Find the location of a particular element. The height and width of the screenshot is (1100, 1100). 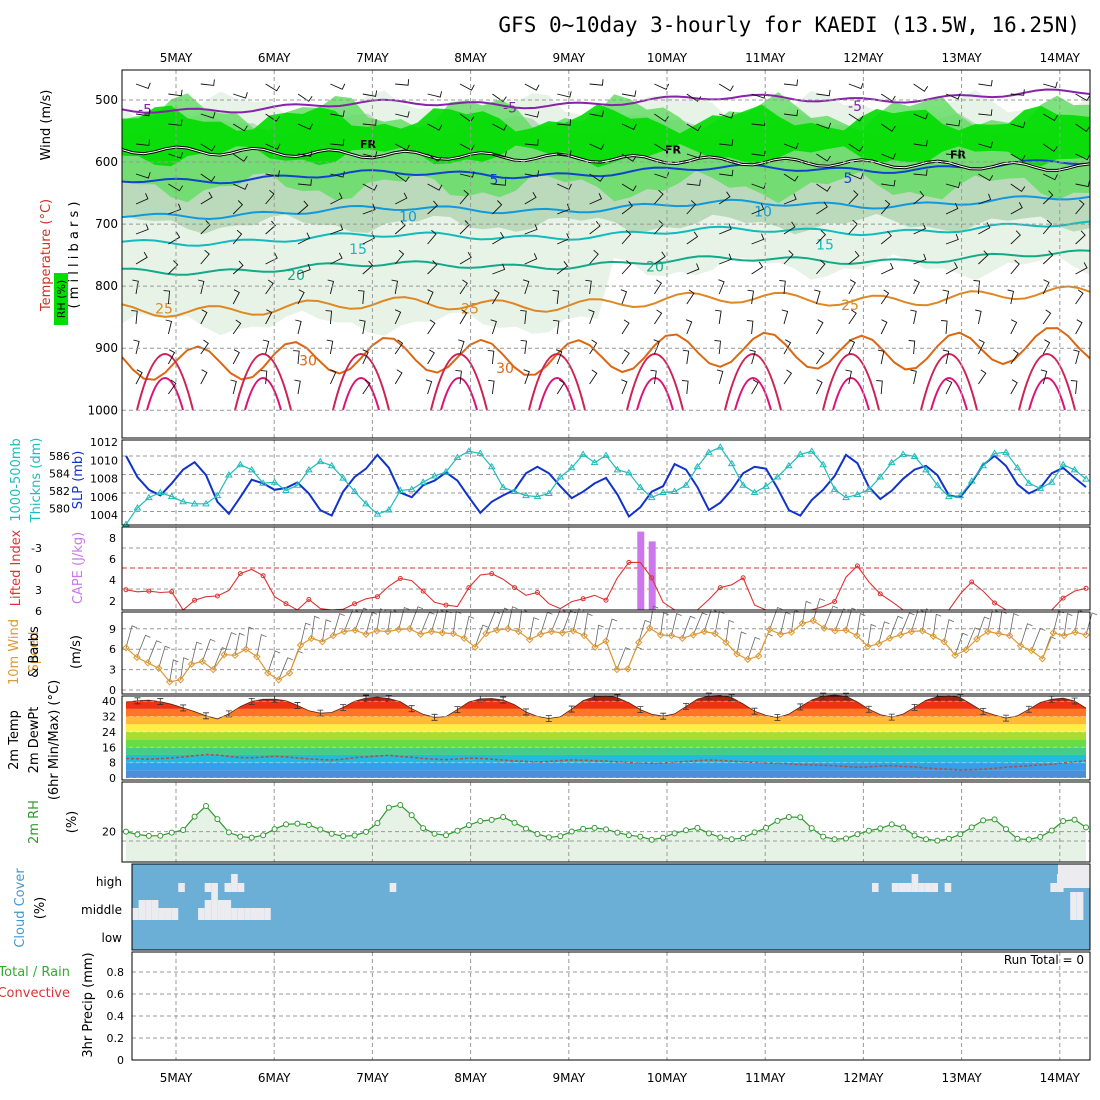

thickness-tick: 582 is located at coordinates (59, 491).